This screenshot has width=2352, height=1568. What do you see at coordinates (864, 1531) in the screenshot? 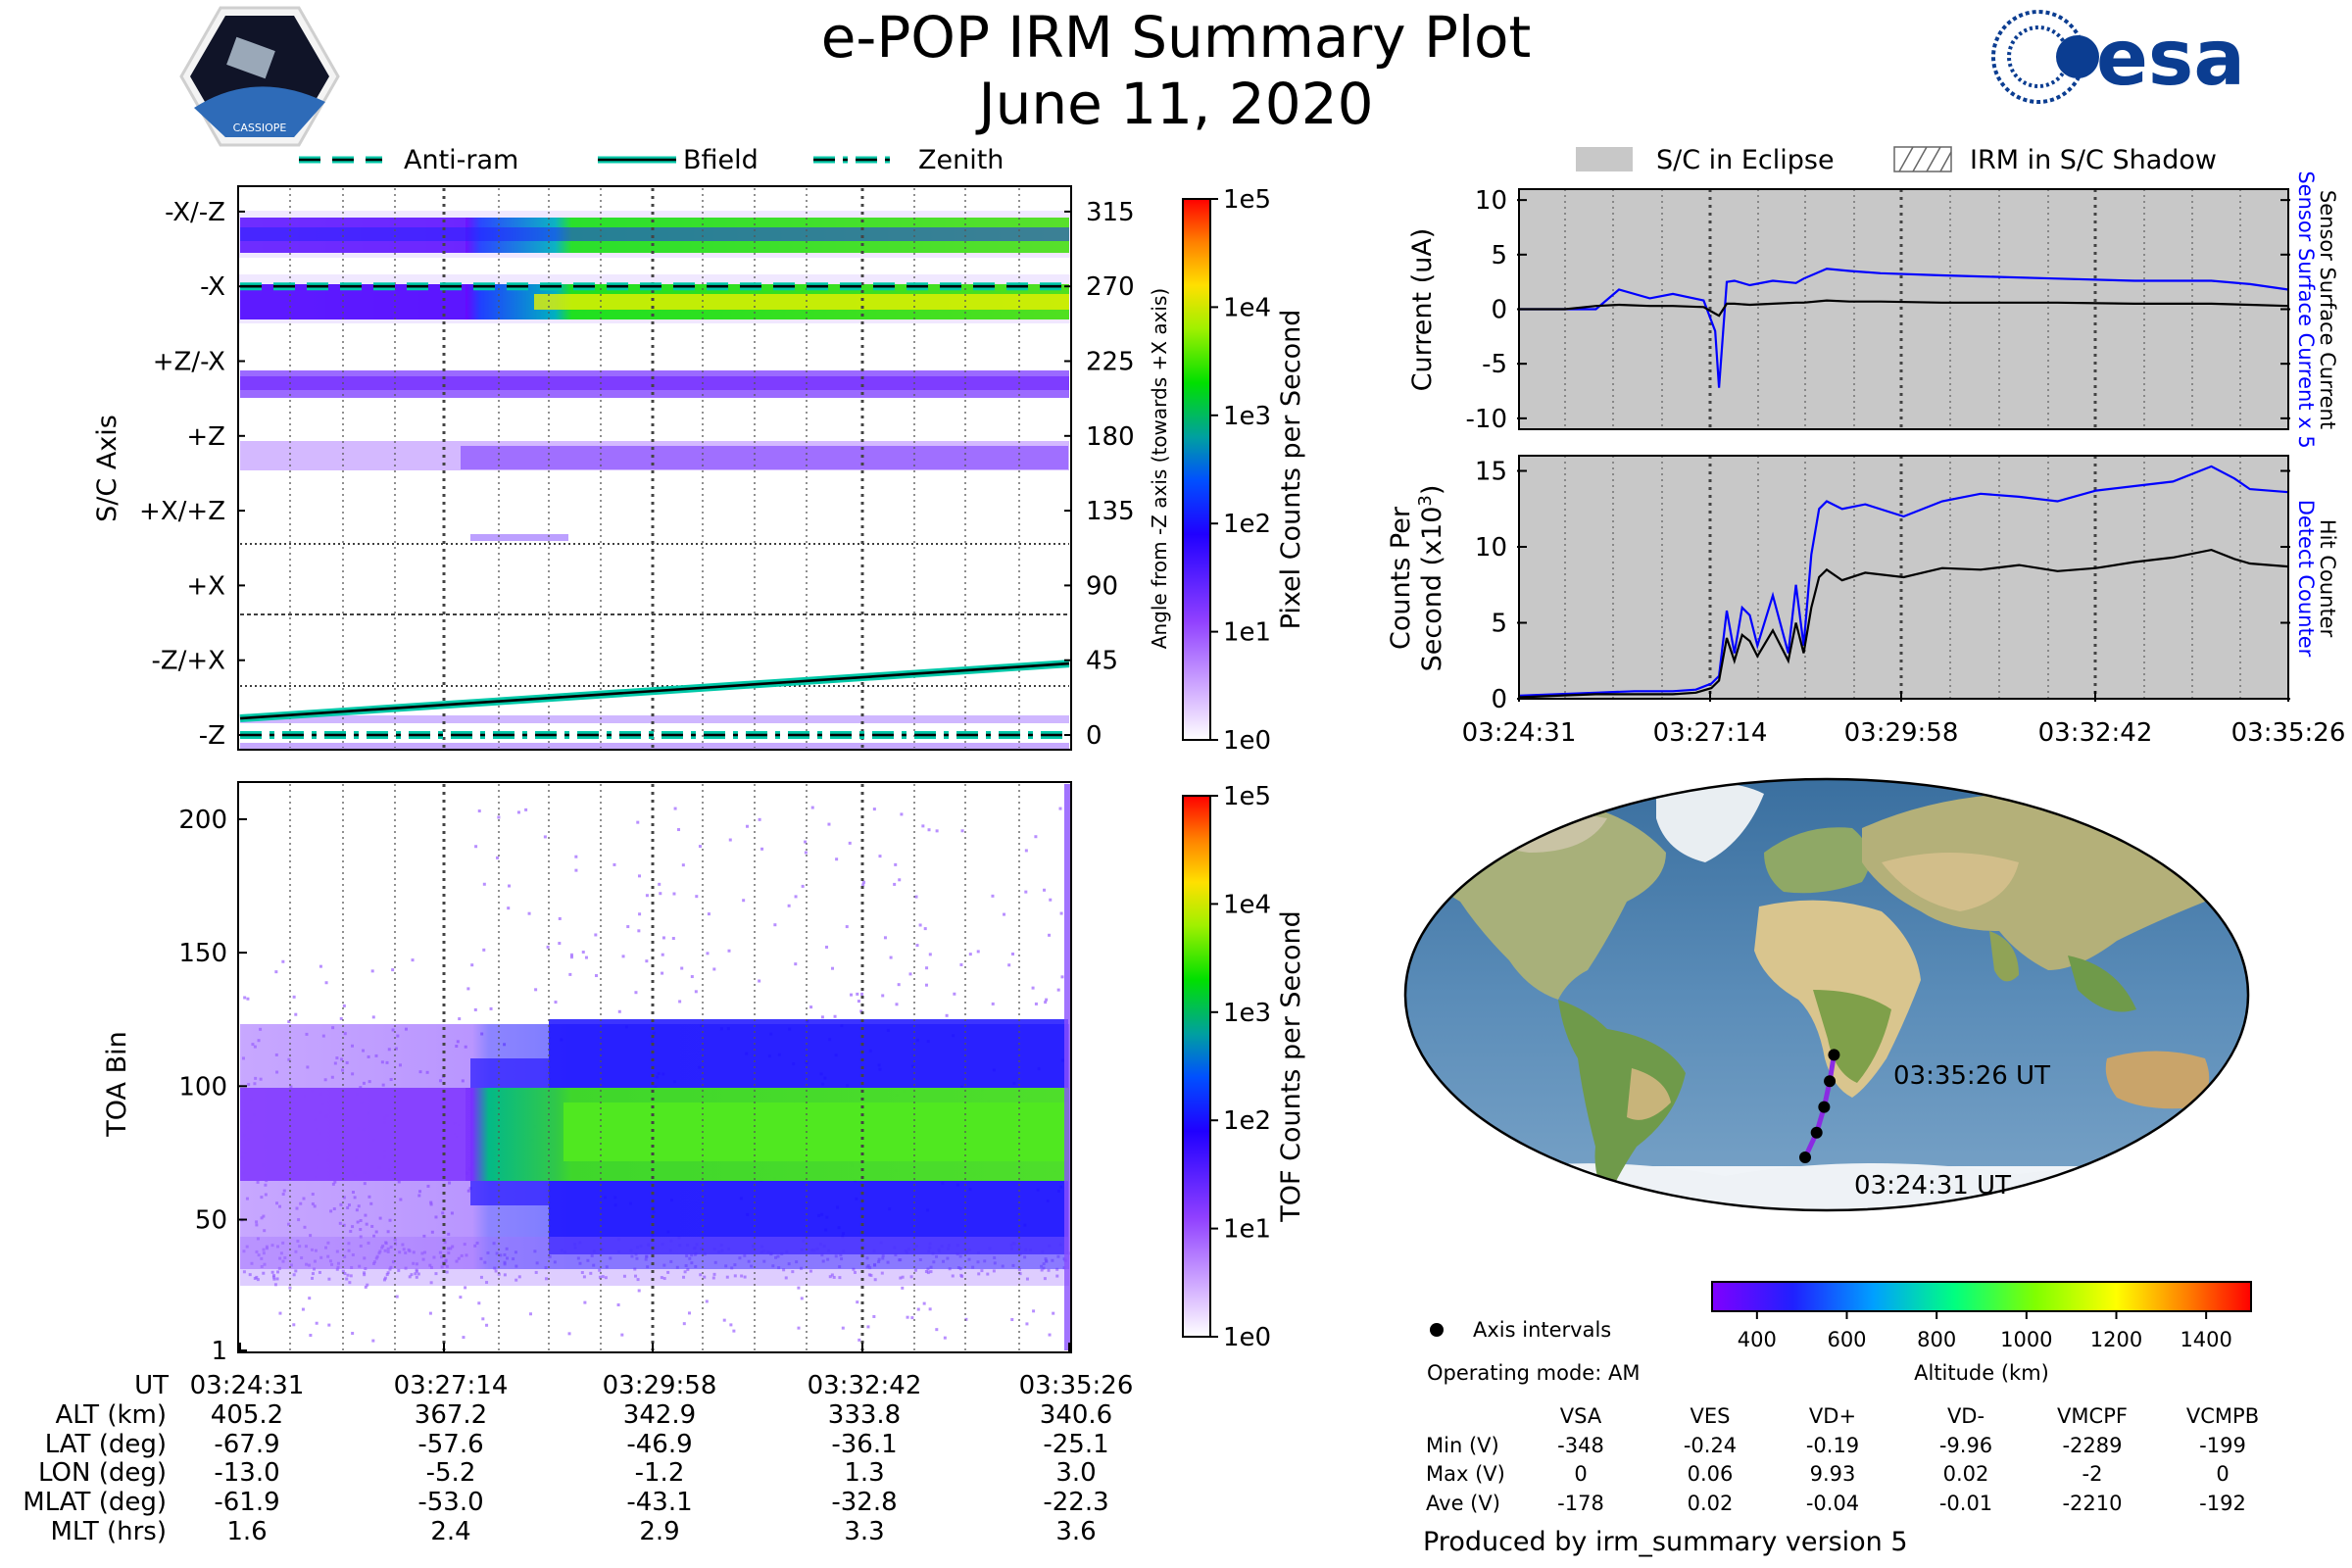
I see `ephemeris-cell: 3.3` at bounding box center [864, 1531].